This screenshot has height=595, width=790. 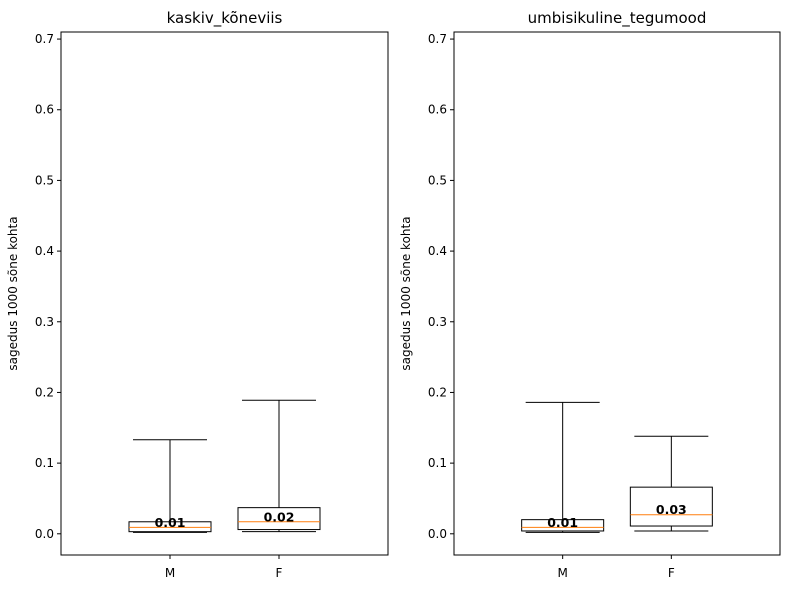 What do you see at coordinates (44, 180) in the screenshot?
I see `y-tick-label-0-5: 0.5` at bounding box center [44, 180].